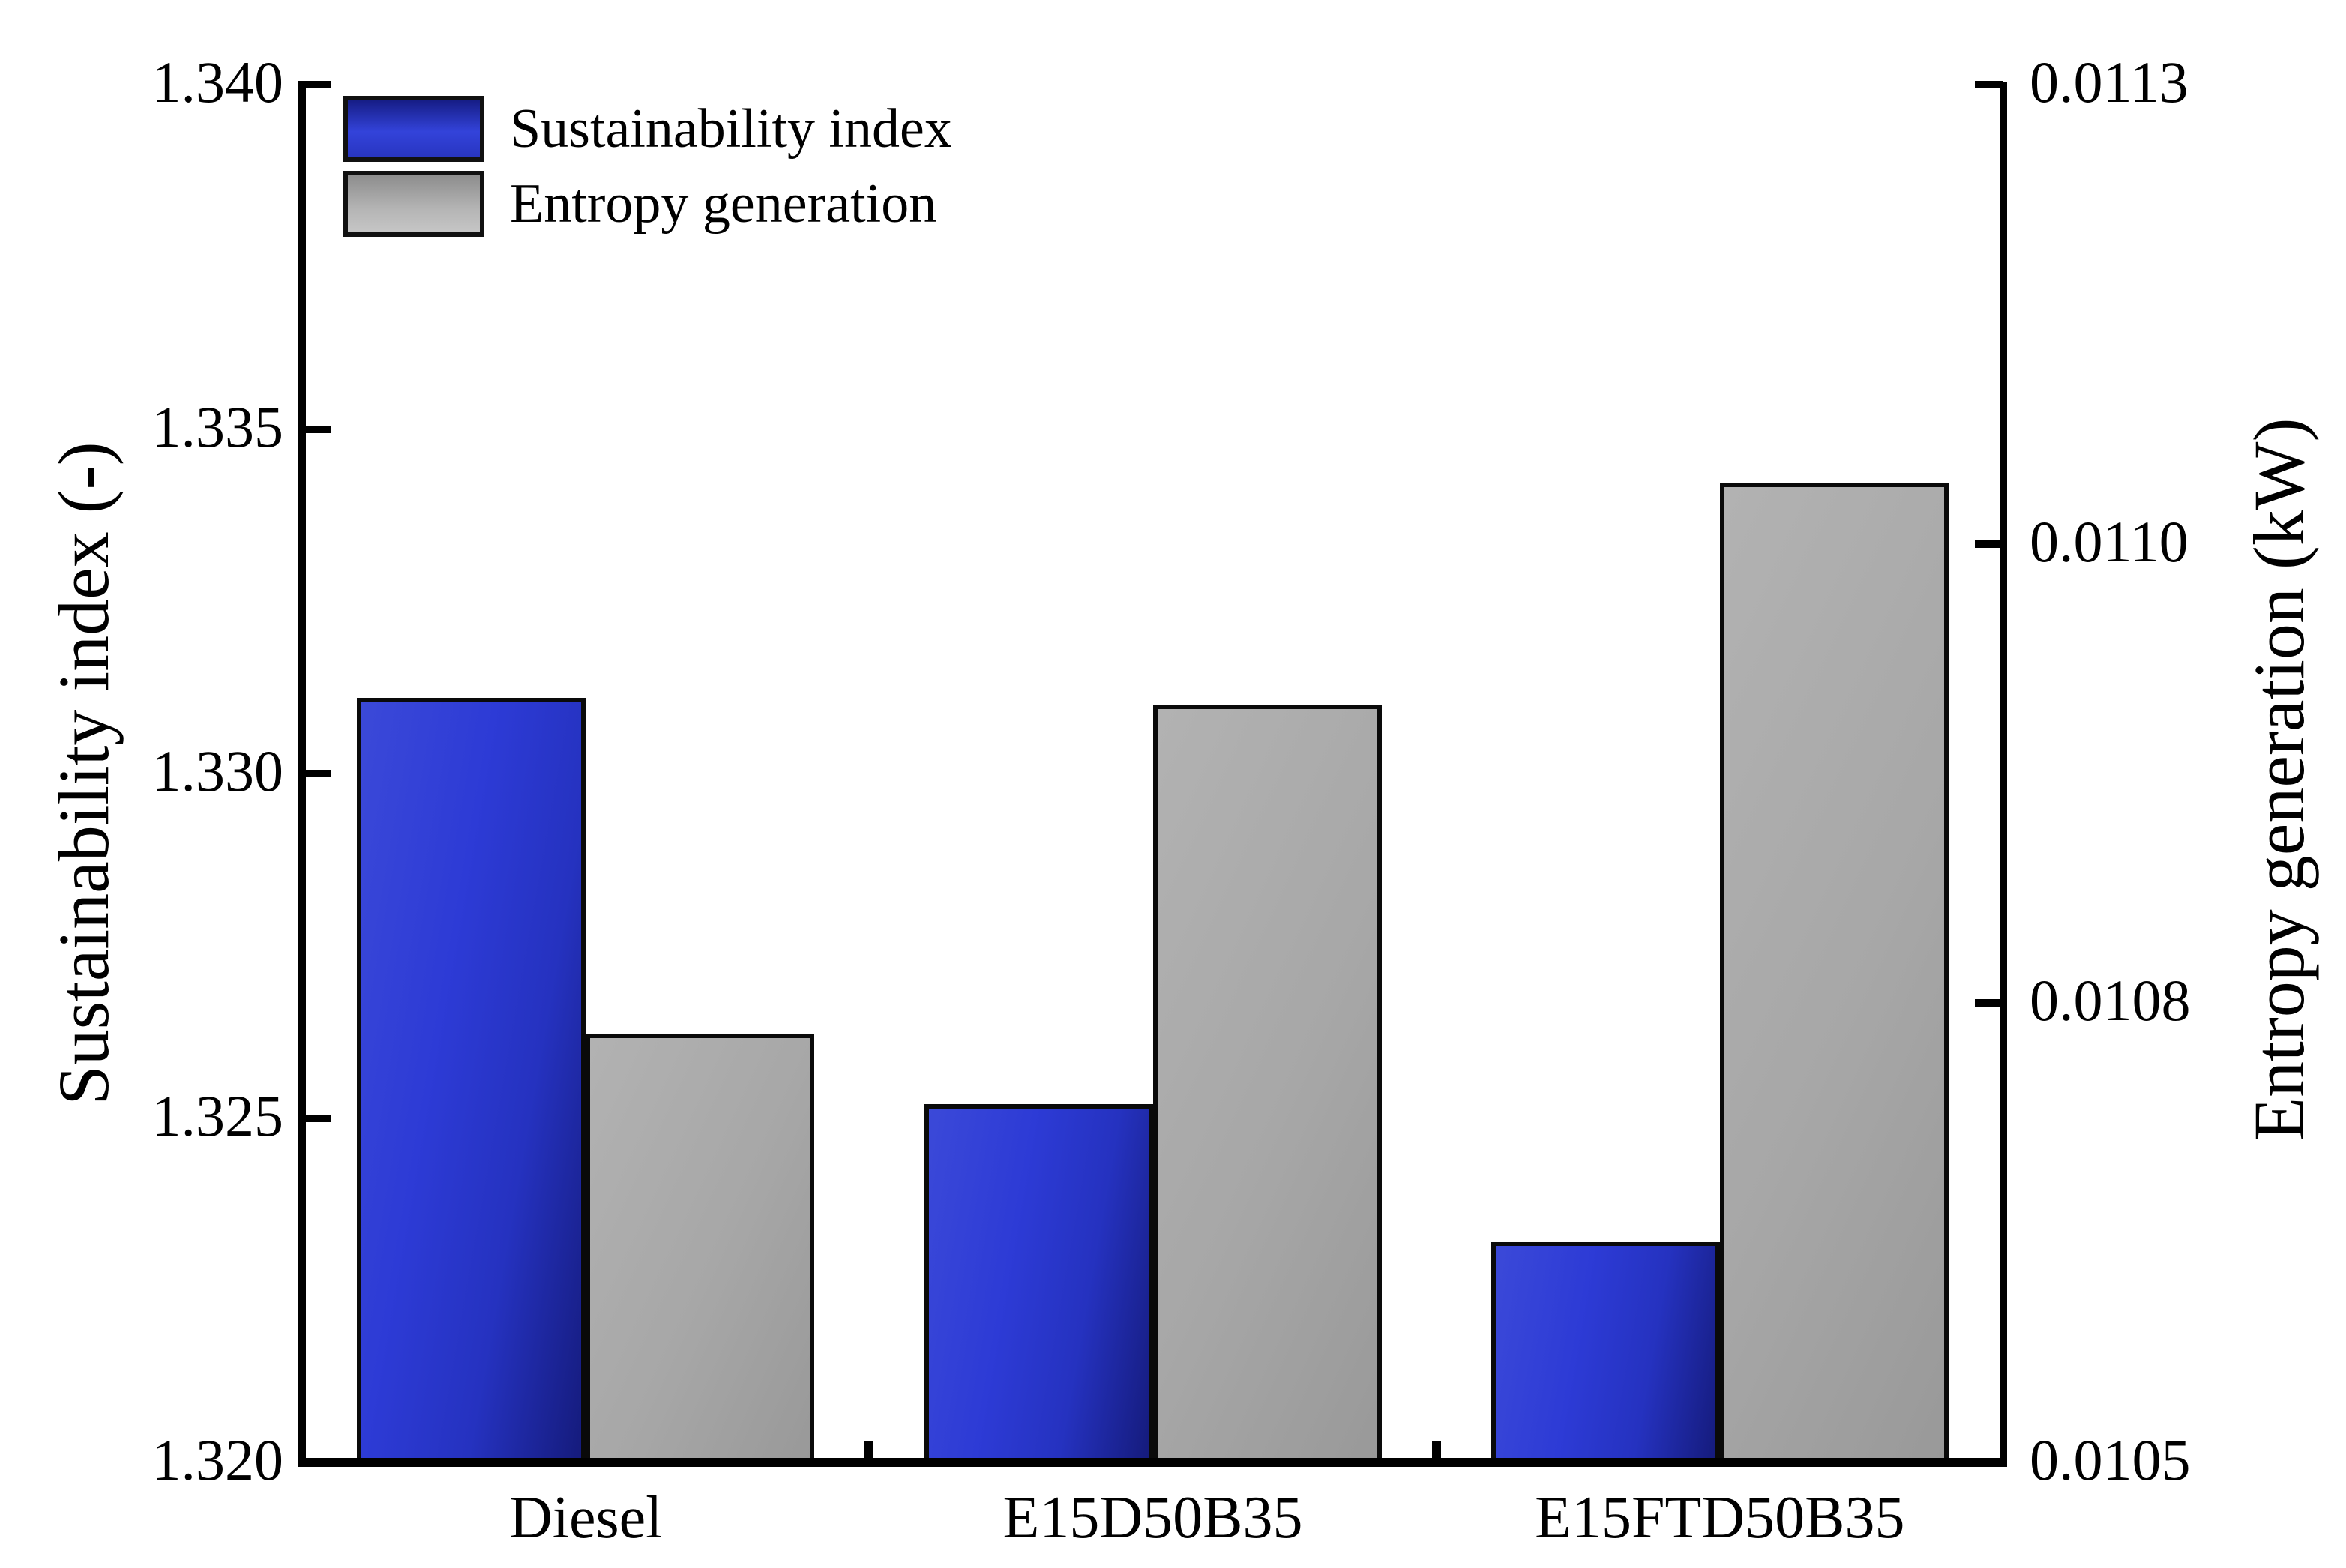  What do you see at coordinates (2003, 774) in the screenshot?
I see `right-y-axis-line` at bounding box center [2003, 774].